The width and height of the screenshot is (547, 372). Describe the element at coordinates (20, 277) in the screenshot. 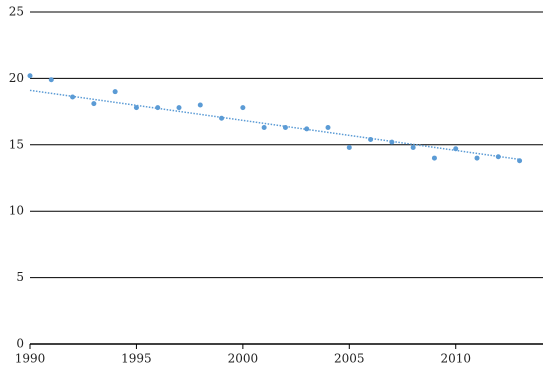

I see `y-tick-label: 5` at that location.